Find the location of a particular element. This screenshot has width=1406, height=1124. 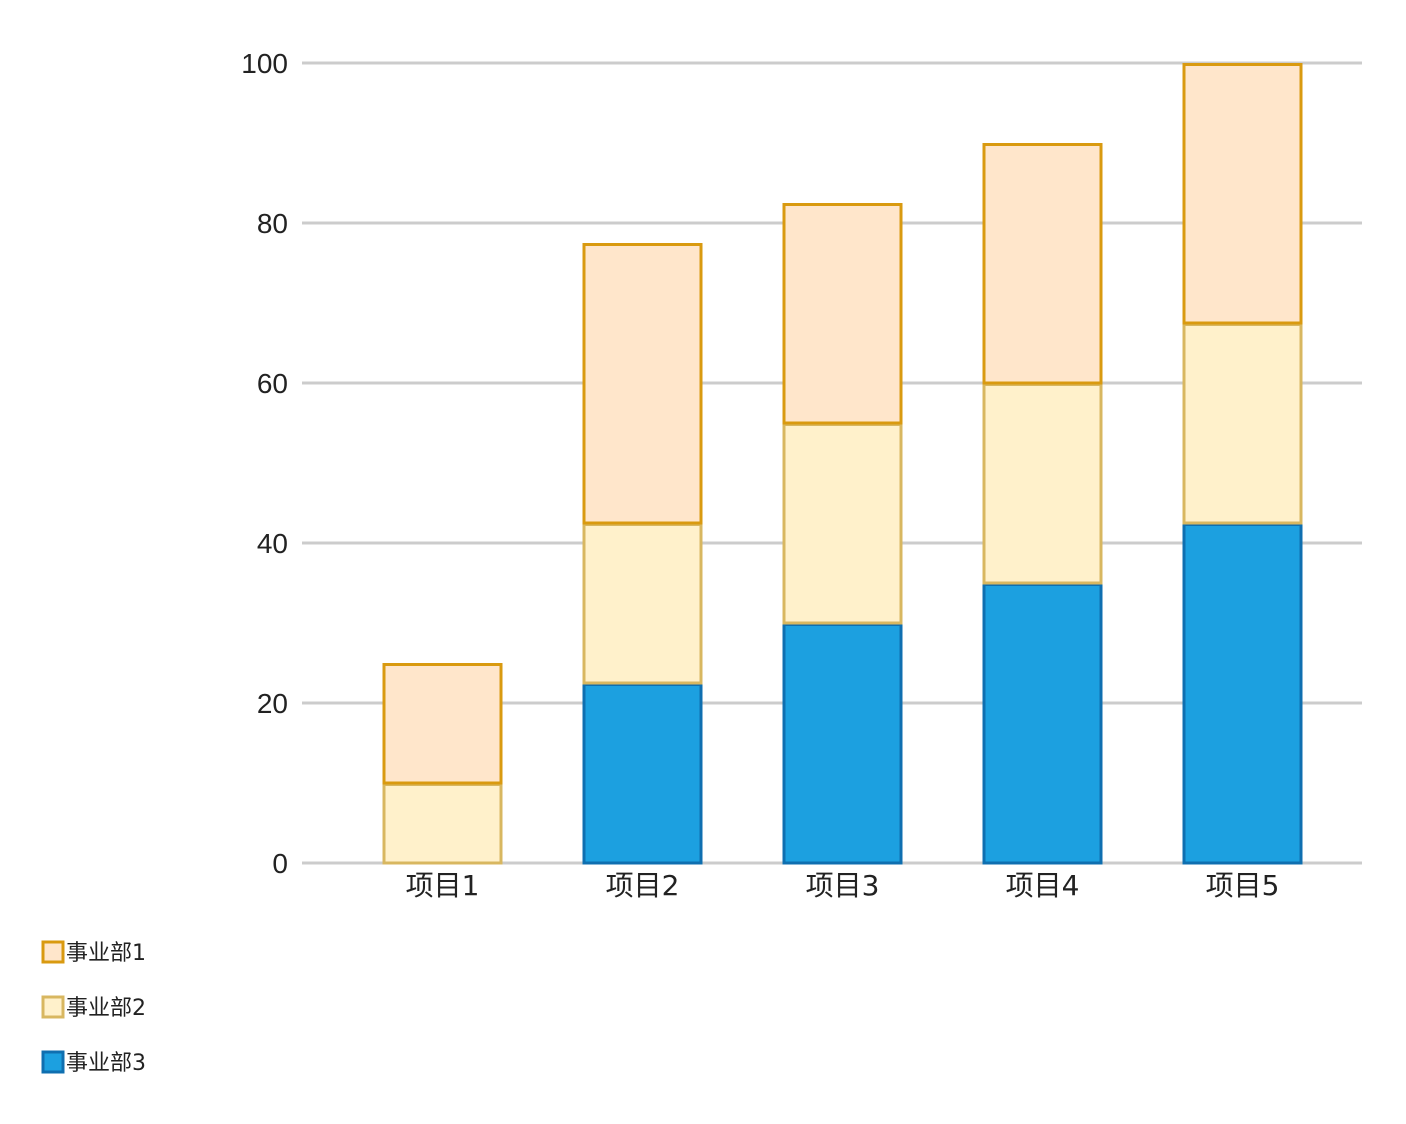

x-category-label: 项目3 is located at coordinates (843, 885).